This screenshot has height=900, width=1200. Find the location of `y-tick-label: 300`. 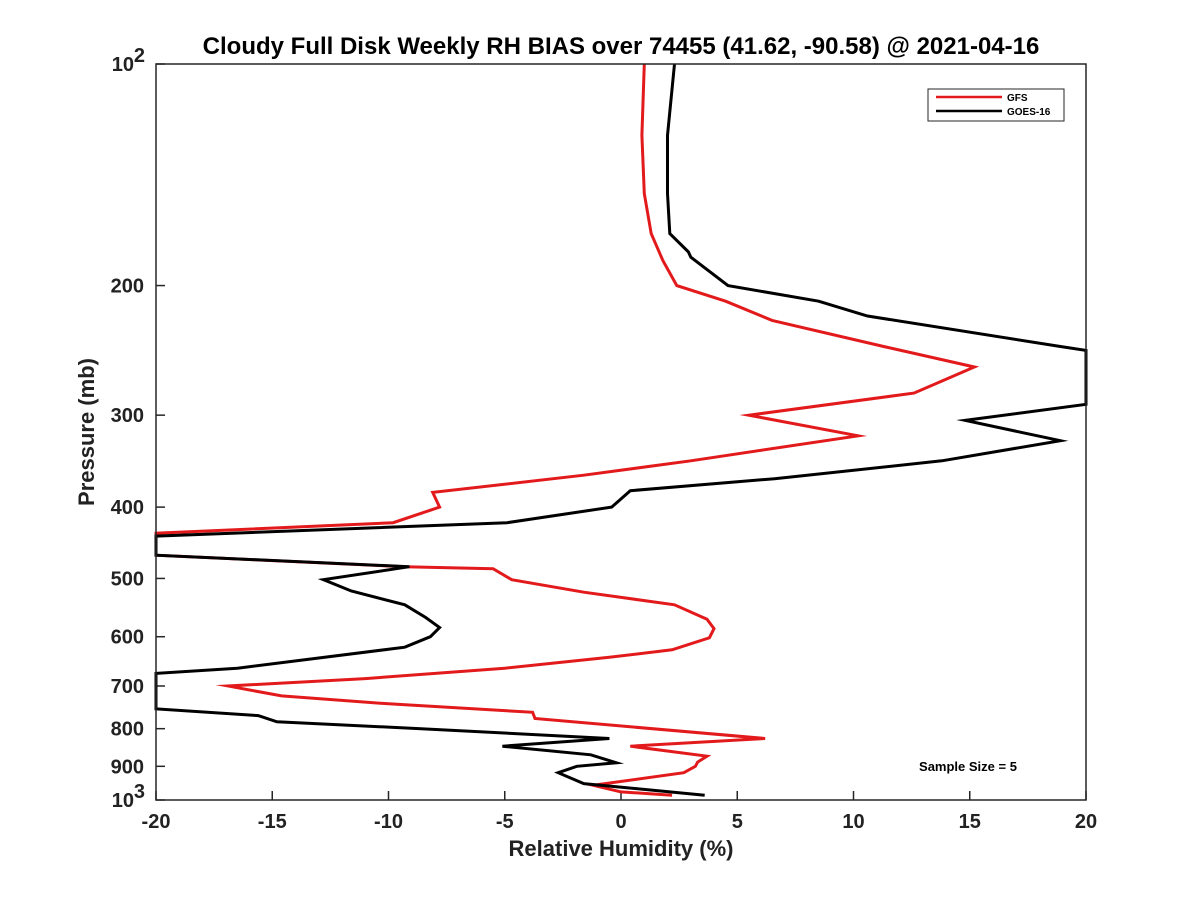

y-tick-label: 300 is located at coordinates (127, 416).